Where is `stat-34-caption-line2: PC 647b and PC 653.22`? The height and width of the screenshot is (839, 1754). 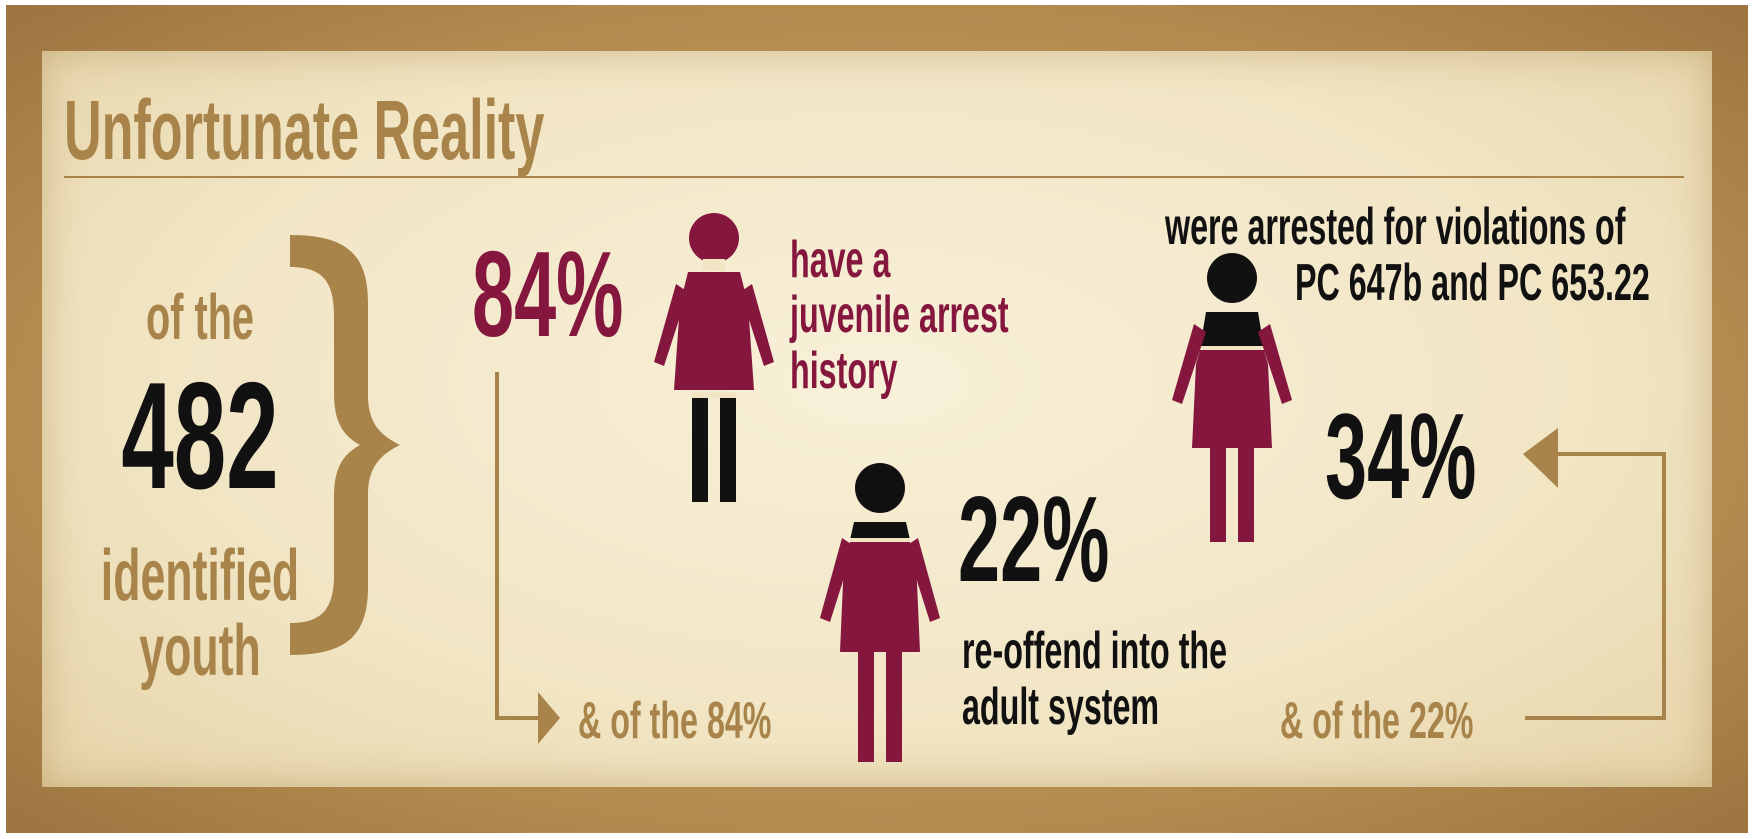
stat-34-caption-line2: PC 647b and PC 653.22 is located at coordinates (1472, 283).